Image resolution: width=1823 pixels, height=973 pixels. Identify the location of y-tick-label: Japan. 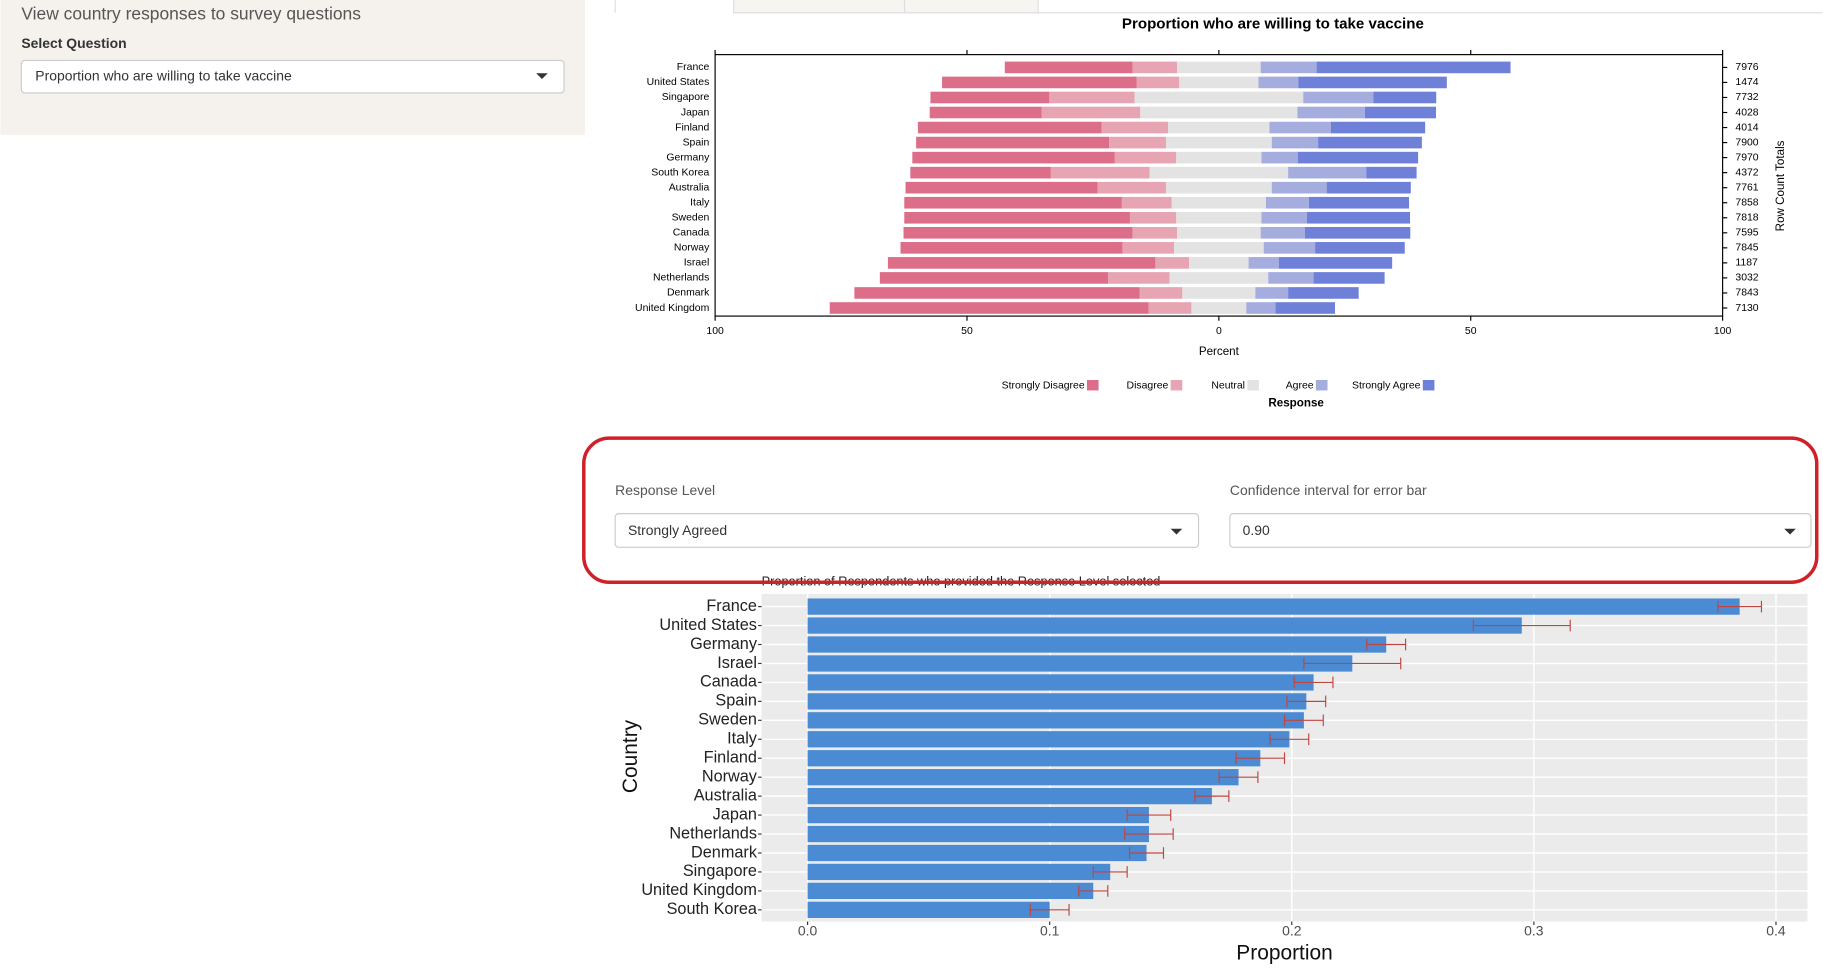
(695, 112).